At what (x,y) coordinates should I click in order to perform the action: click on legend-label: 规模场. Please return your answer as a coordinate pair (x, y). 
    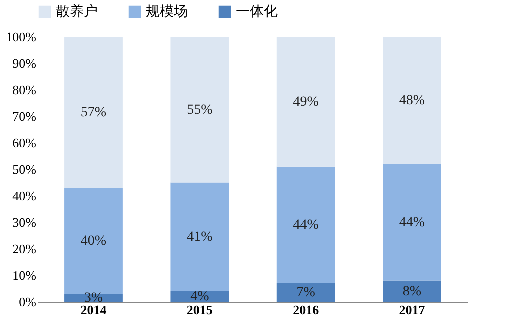
    Looking at the image, I should click on (167, 12).